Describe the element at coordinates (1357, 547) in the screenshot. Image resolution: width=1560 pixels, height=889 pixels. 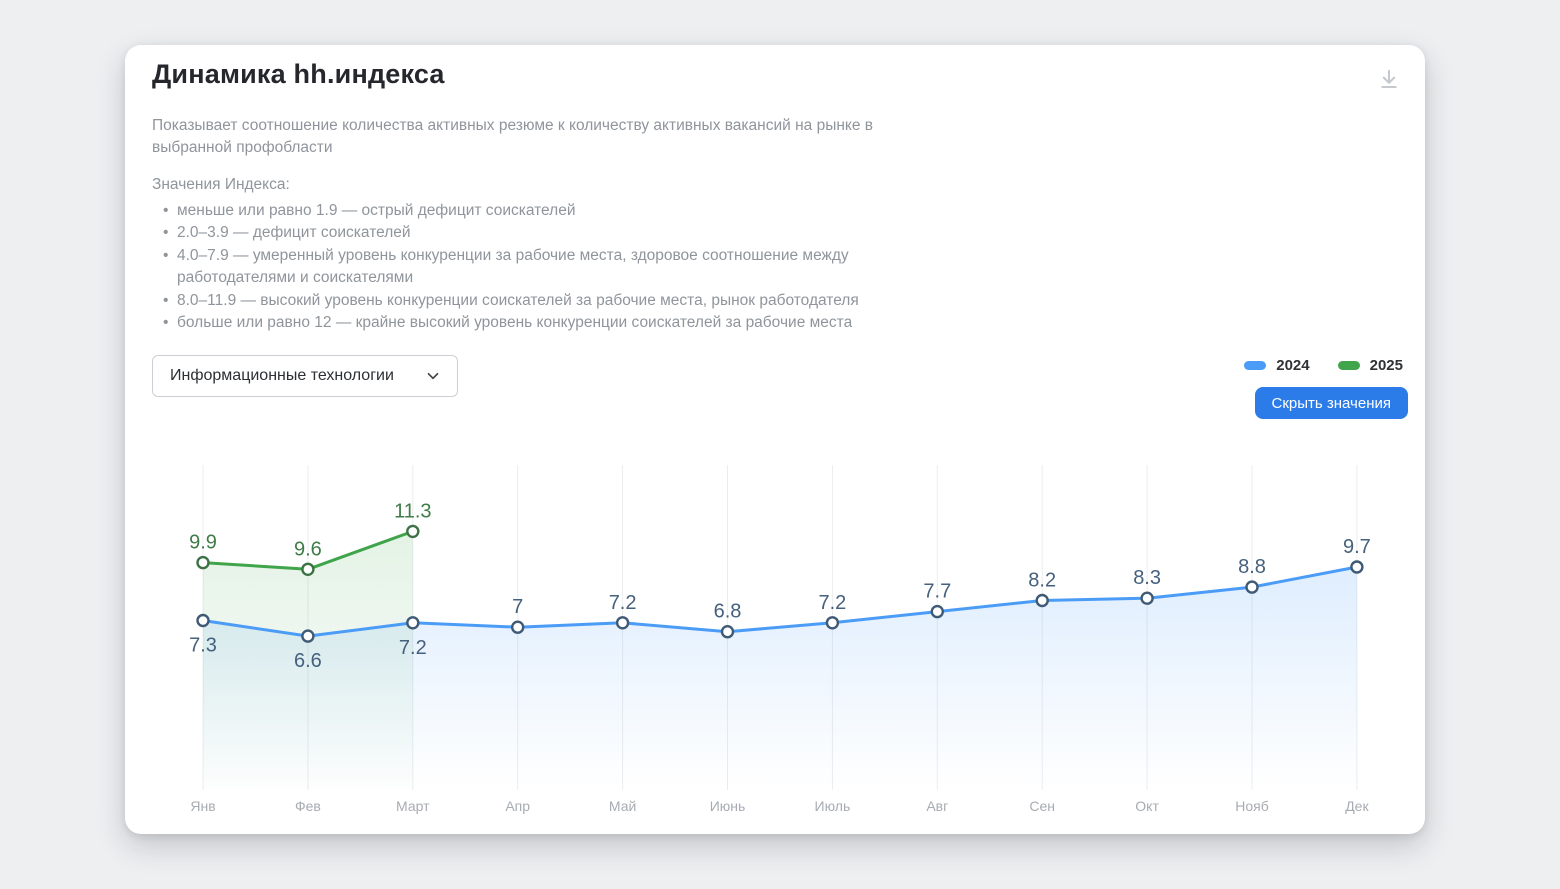
I see `value-label-2024: 9.7` at that location.